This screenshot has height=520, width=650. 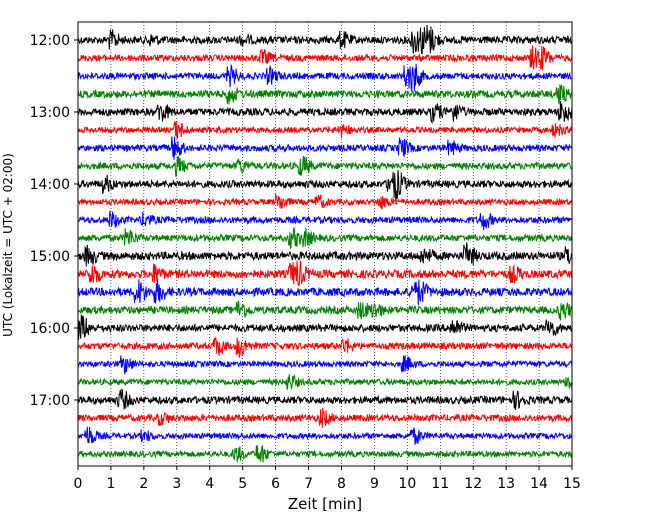 I want to click on x-tick-label: 4, so click(x=209, y=484).